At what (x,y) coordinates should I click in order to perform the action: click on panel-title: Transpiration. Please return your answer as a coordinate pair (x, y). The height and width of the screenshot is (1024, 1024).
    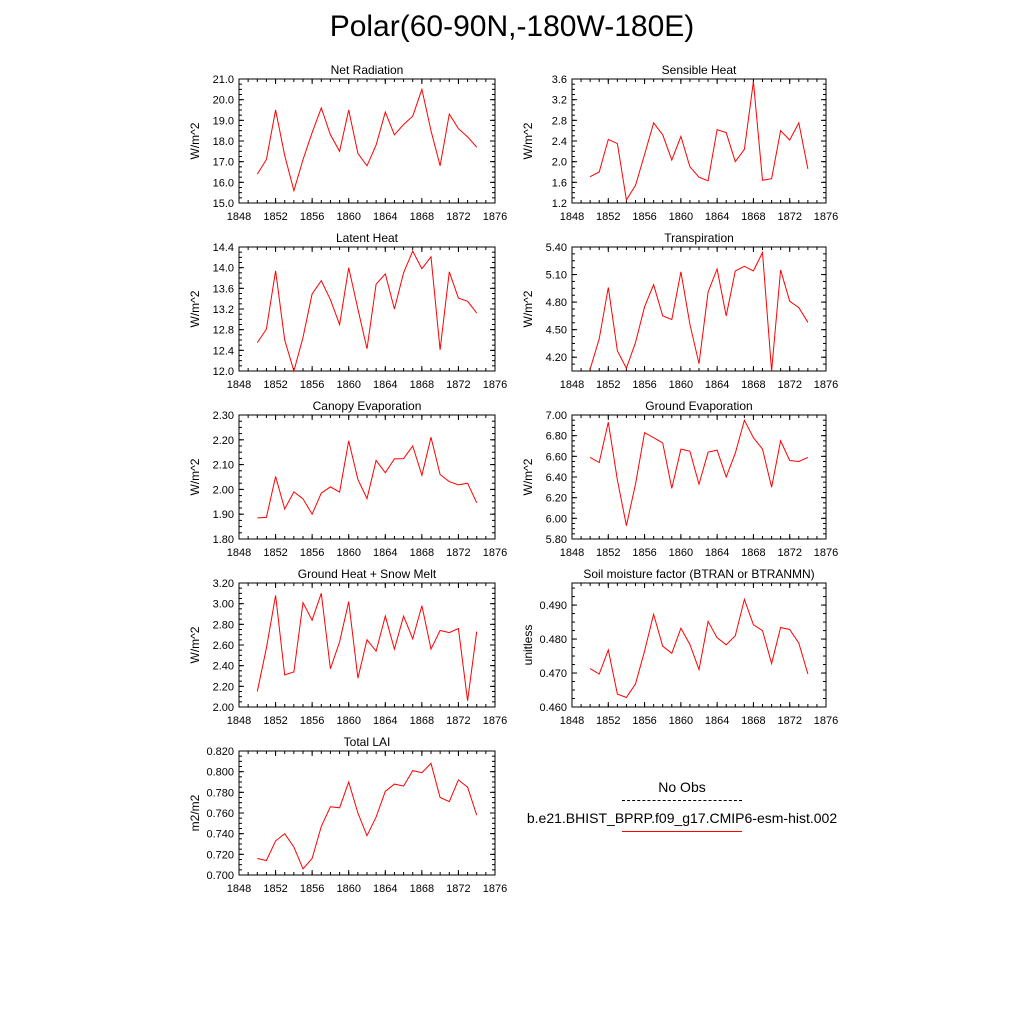
    Looking at the image, I should click on (699, 238).